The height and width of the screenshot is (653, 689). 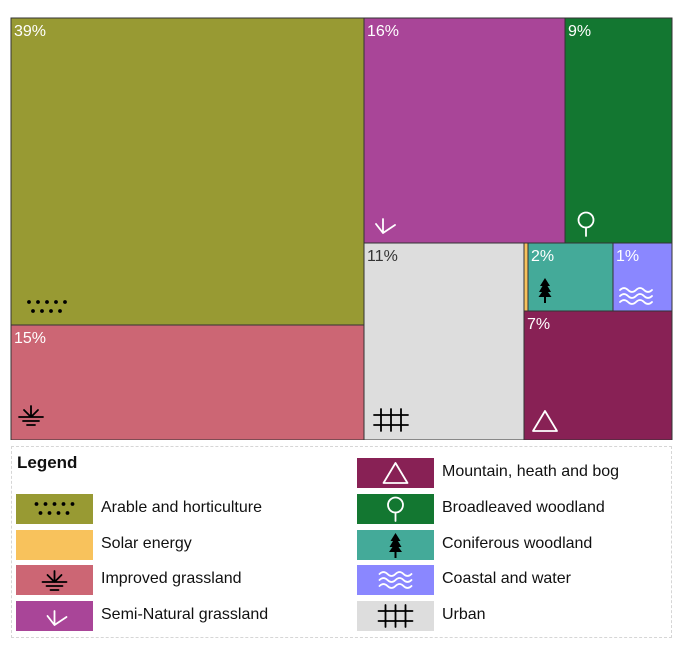 I want to click on legend-item-mountain: Mountain, heath and bog, so click(x=517, y=473).